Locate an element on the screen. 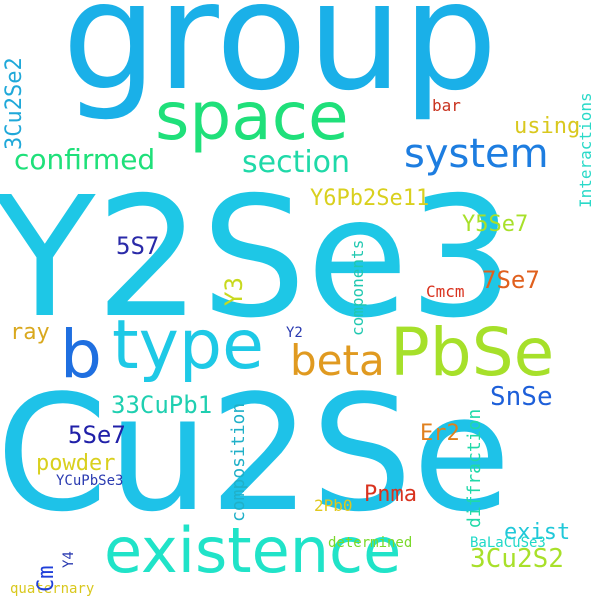 This screenshot has height=600, width=600. word-diffraction: diffraction is located at coordinates (474, 468).